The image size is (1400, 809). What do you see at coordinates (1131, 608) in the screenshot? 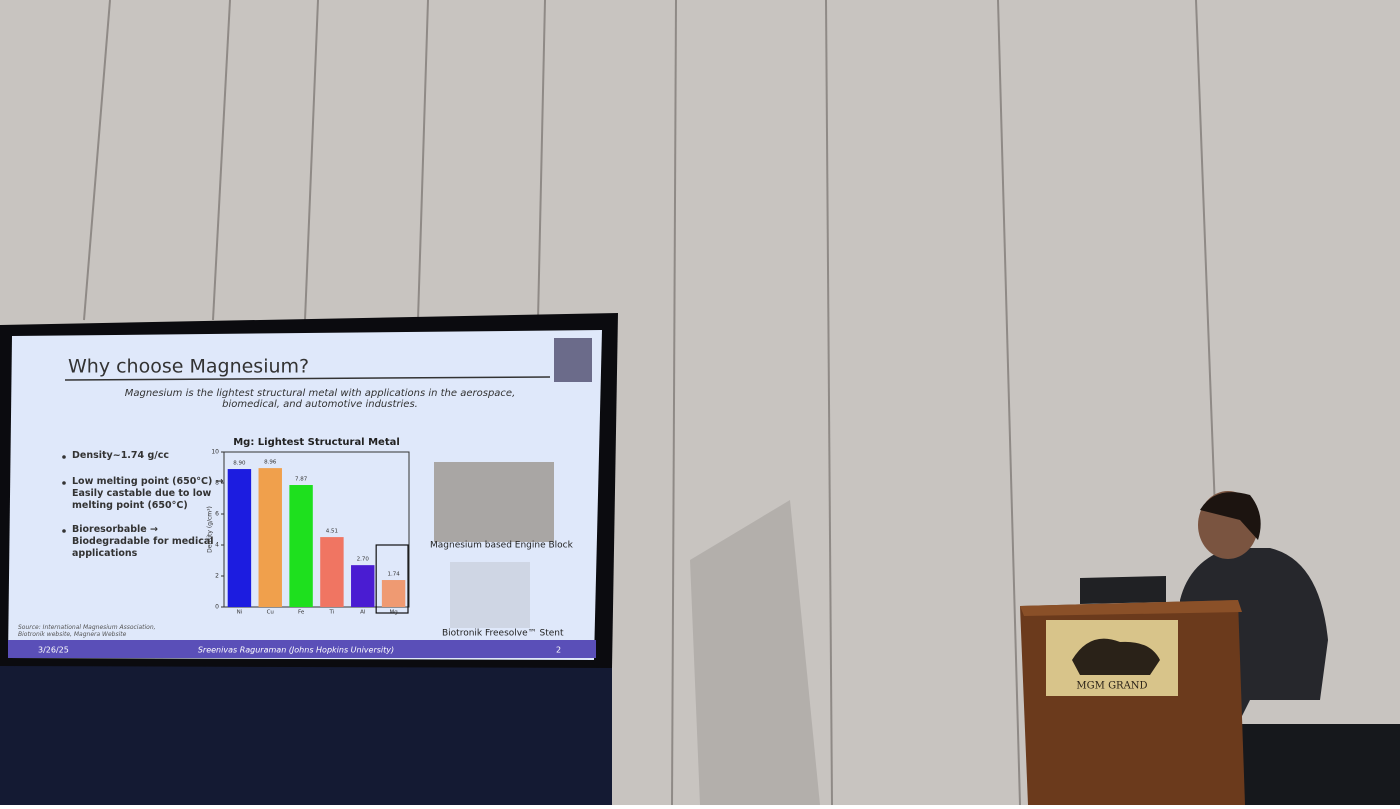
I see `podium-top` at bounding box center [1131, 608].